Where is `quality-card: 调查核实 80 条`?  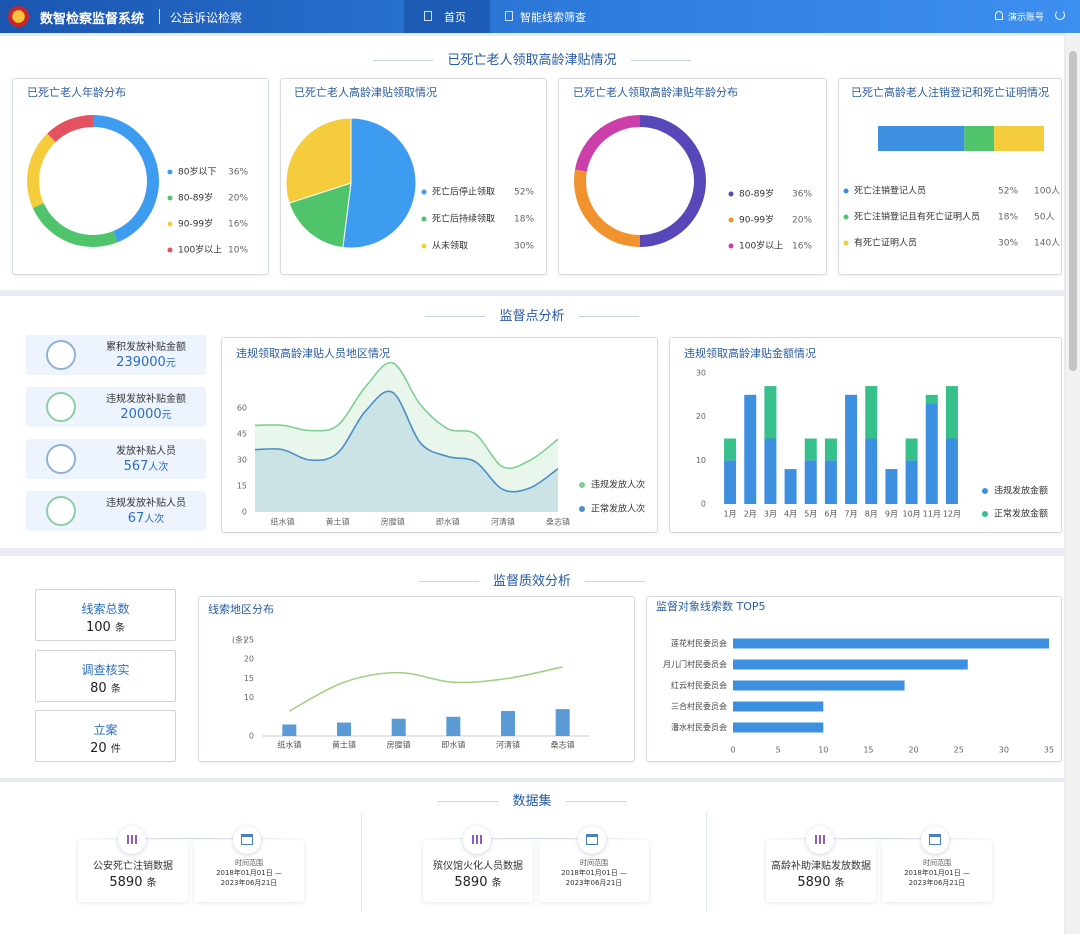
quality-card: 调查核实 80 条 is located at coordinates (105, 676).